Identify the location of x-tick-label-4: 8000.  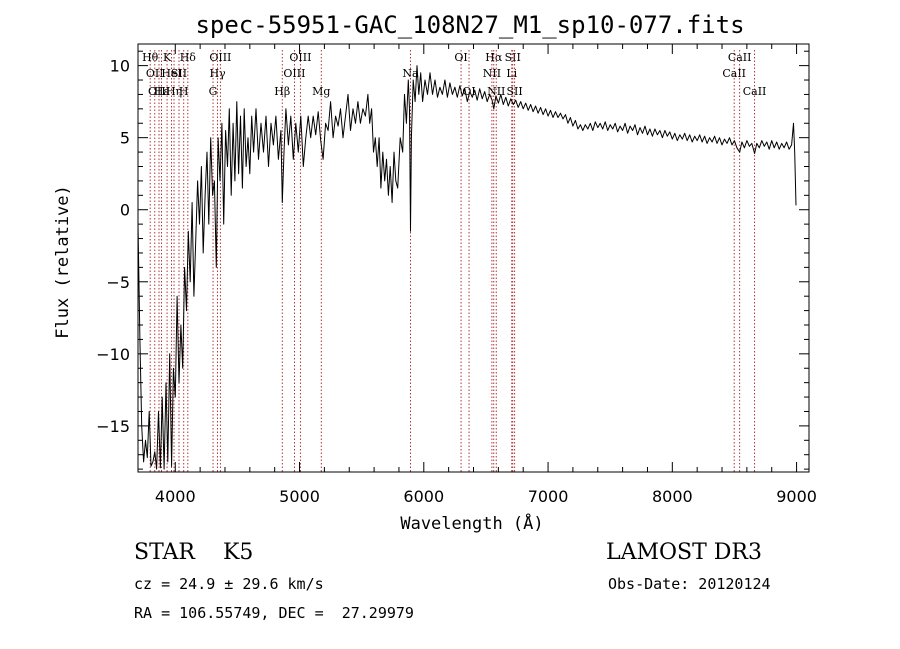
(672, 496).